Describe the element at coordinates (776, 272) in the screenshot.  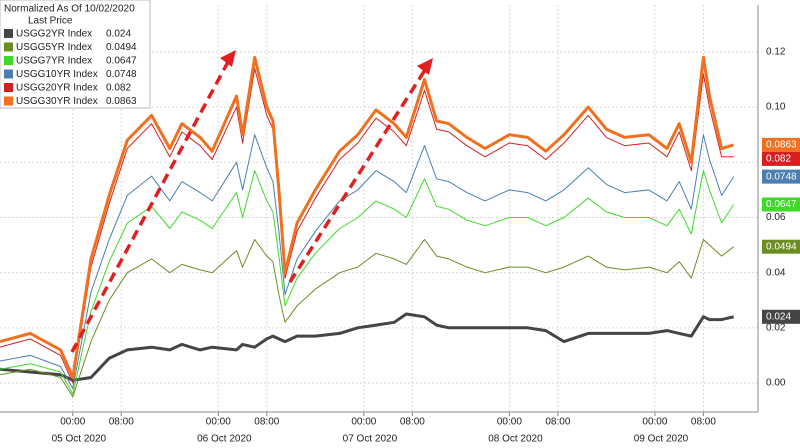
I see `y-tick-label: 0.04` at that location.